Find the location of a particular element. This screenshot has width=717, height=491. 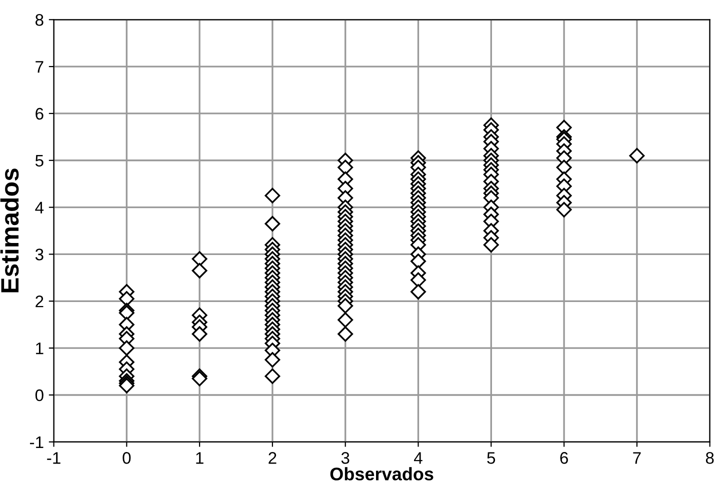

x-tick-label: -1 is located at coordinates (53, 458).